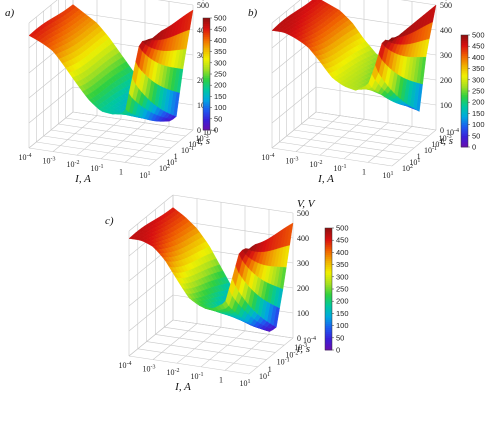 The width and height of the screenshot is (500, 426). Describe the element at coordinates (388, 175) in the screenshot. I see `x-tick-label: 10¹` at that location.